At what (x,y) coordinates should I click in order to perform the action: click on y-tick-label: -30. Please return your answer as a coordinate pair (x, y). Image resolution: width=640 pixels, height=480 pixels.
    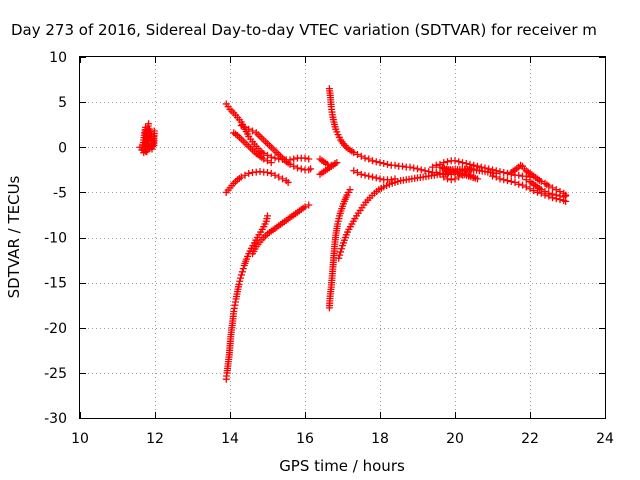
    Looking at the image, I should click on (55, 419).